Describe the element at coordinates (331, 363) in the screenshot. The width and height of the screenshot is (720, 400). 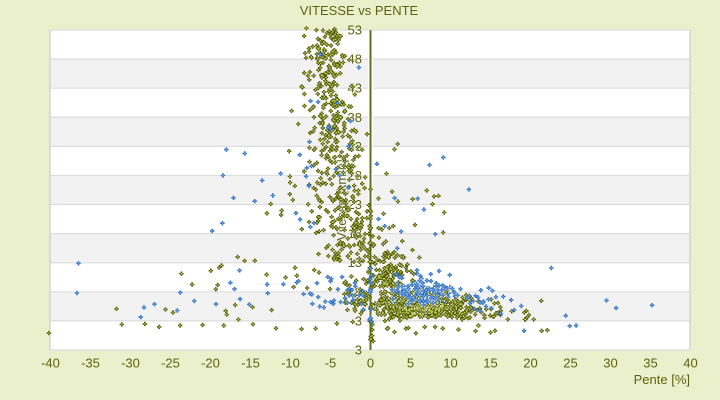
I see `svg-text: -5` at that location.